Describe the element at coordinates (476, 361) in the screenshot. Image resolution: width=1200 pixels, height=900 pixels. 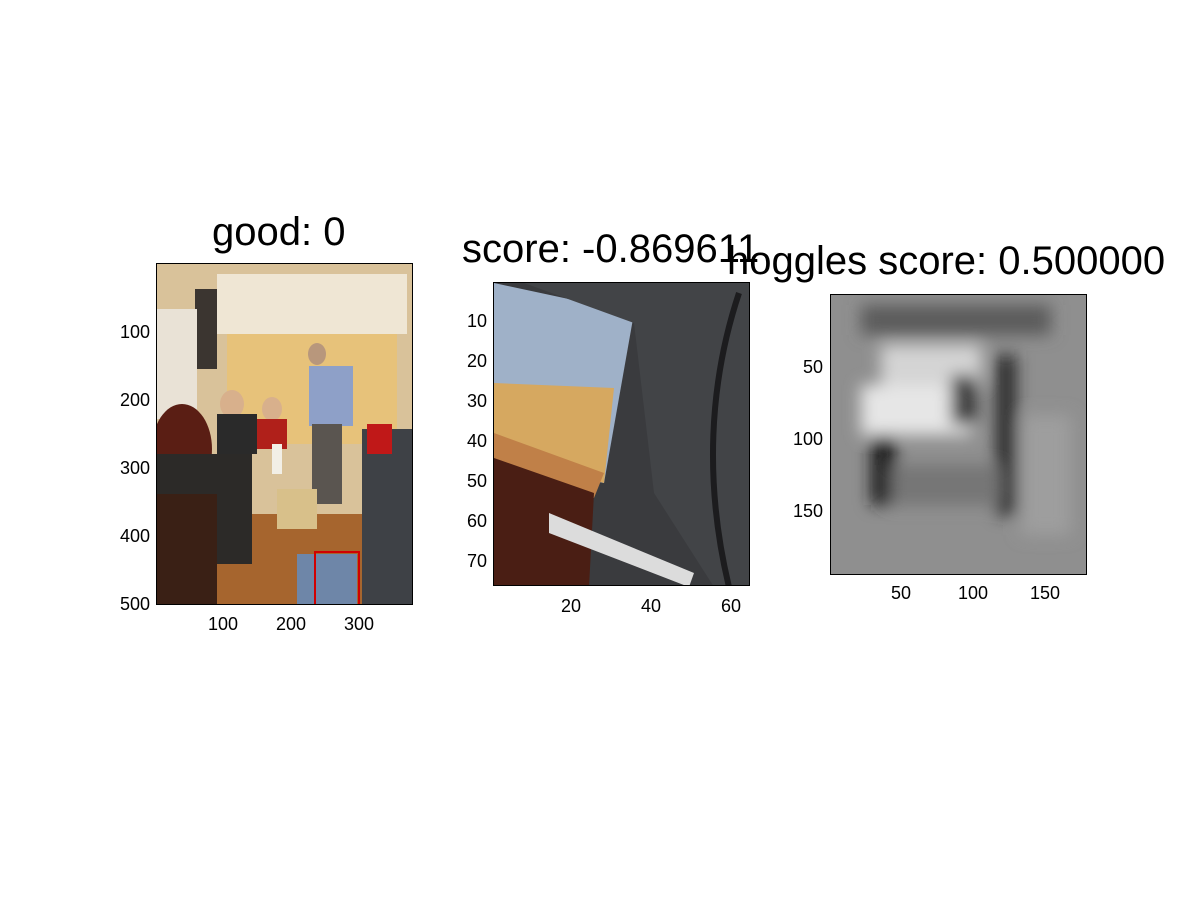
I see `crop-ytick: 20` at that location.